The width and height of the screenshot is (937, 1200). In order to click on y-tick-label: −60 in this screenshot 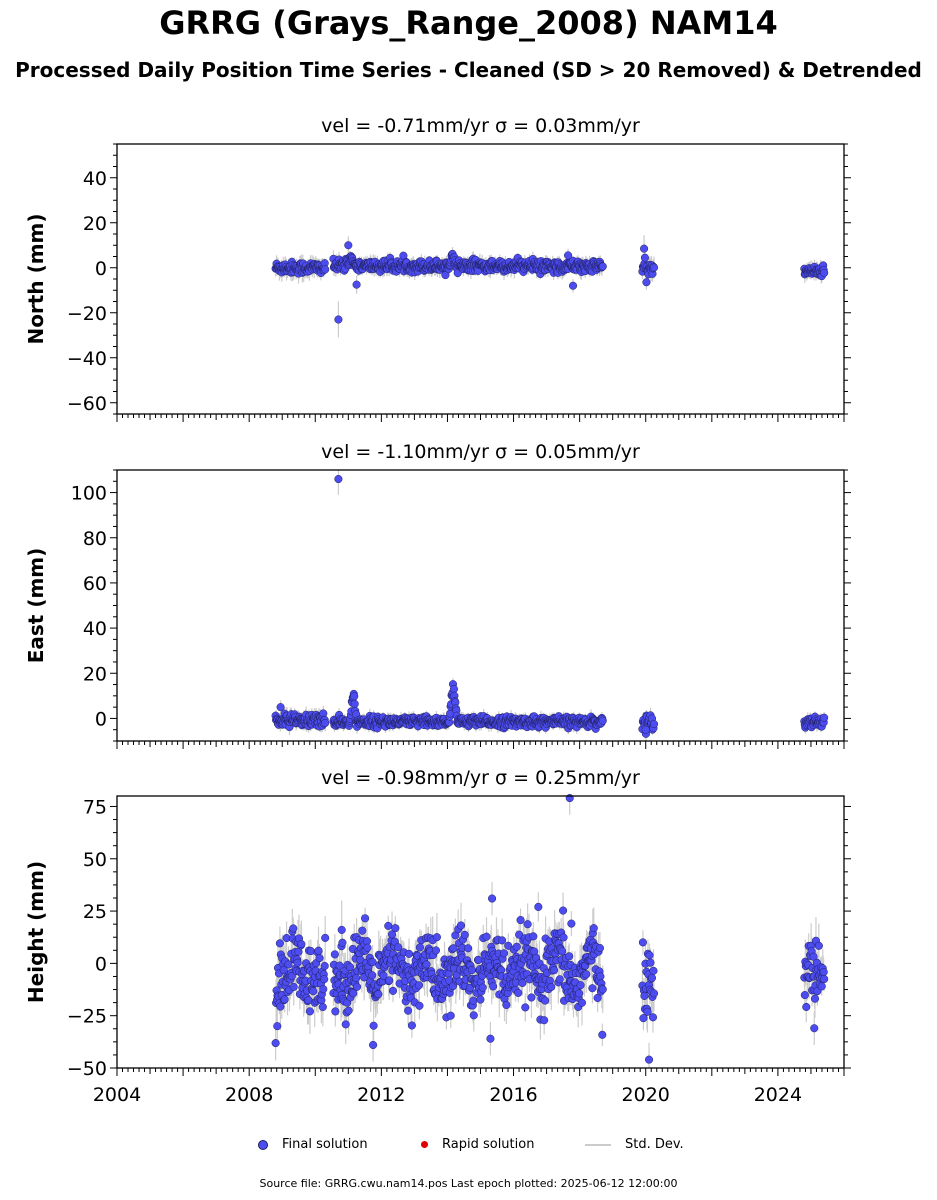, I will do `click(87, 404)`.